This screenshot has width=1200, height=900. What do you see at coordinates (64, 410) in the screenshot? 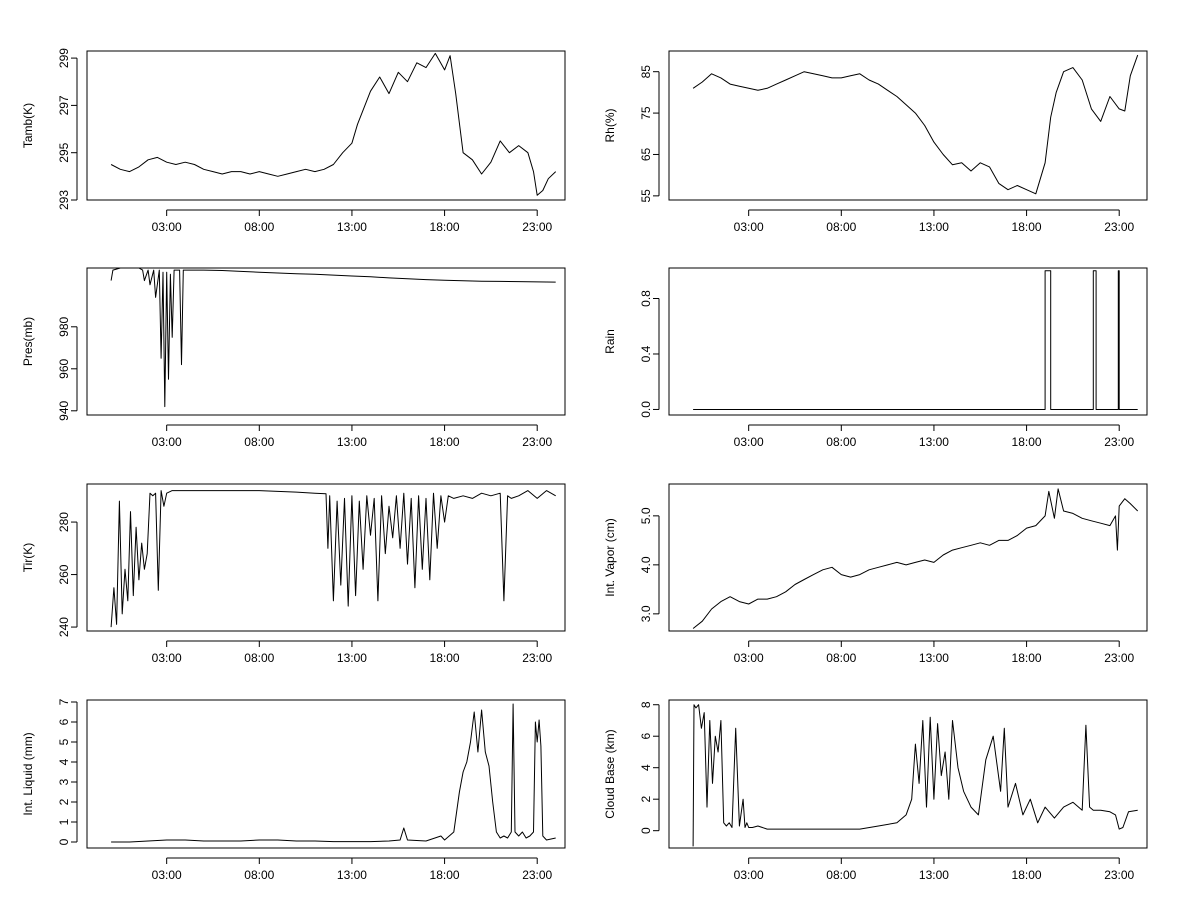
I see `y-tick-label: 940` at bounding box center [64, 410].